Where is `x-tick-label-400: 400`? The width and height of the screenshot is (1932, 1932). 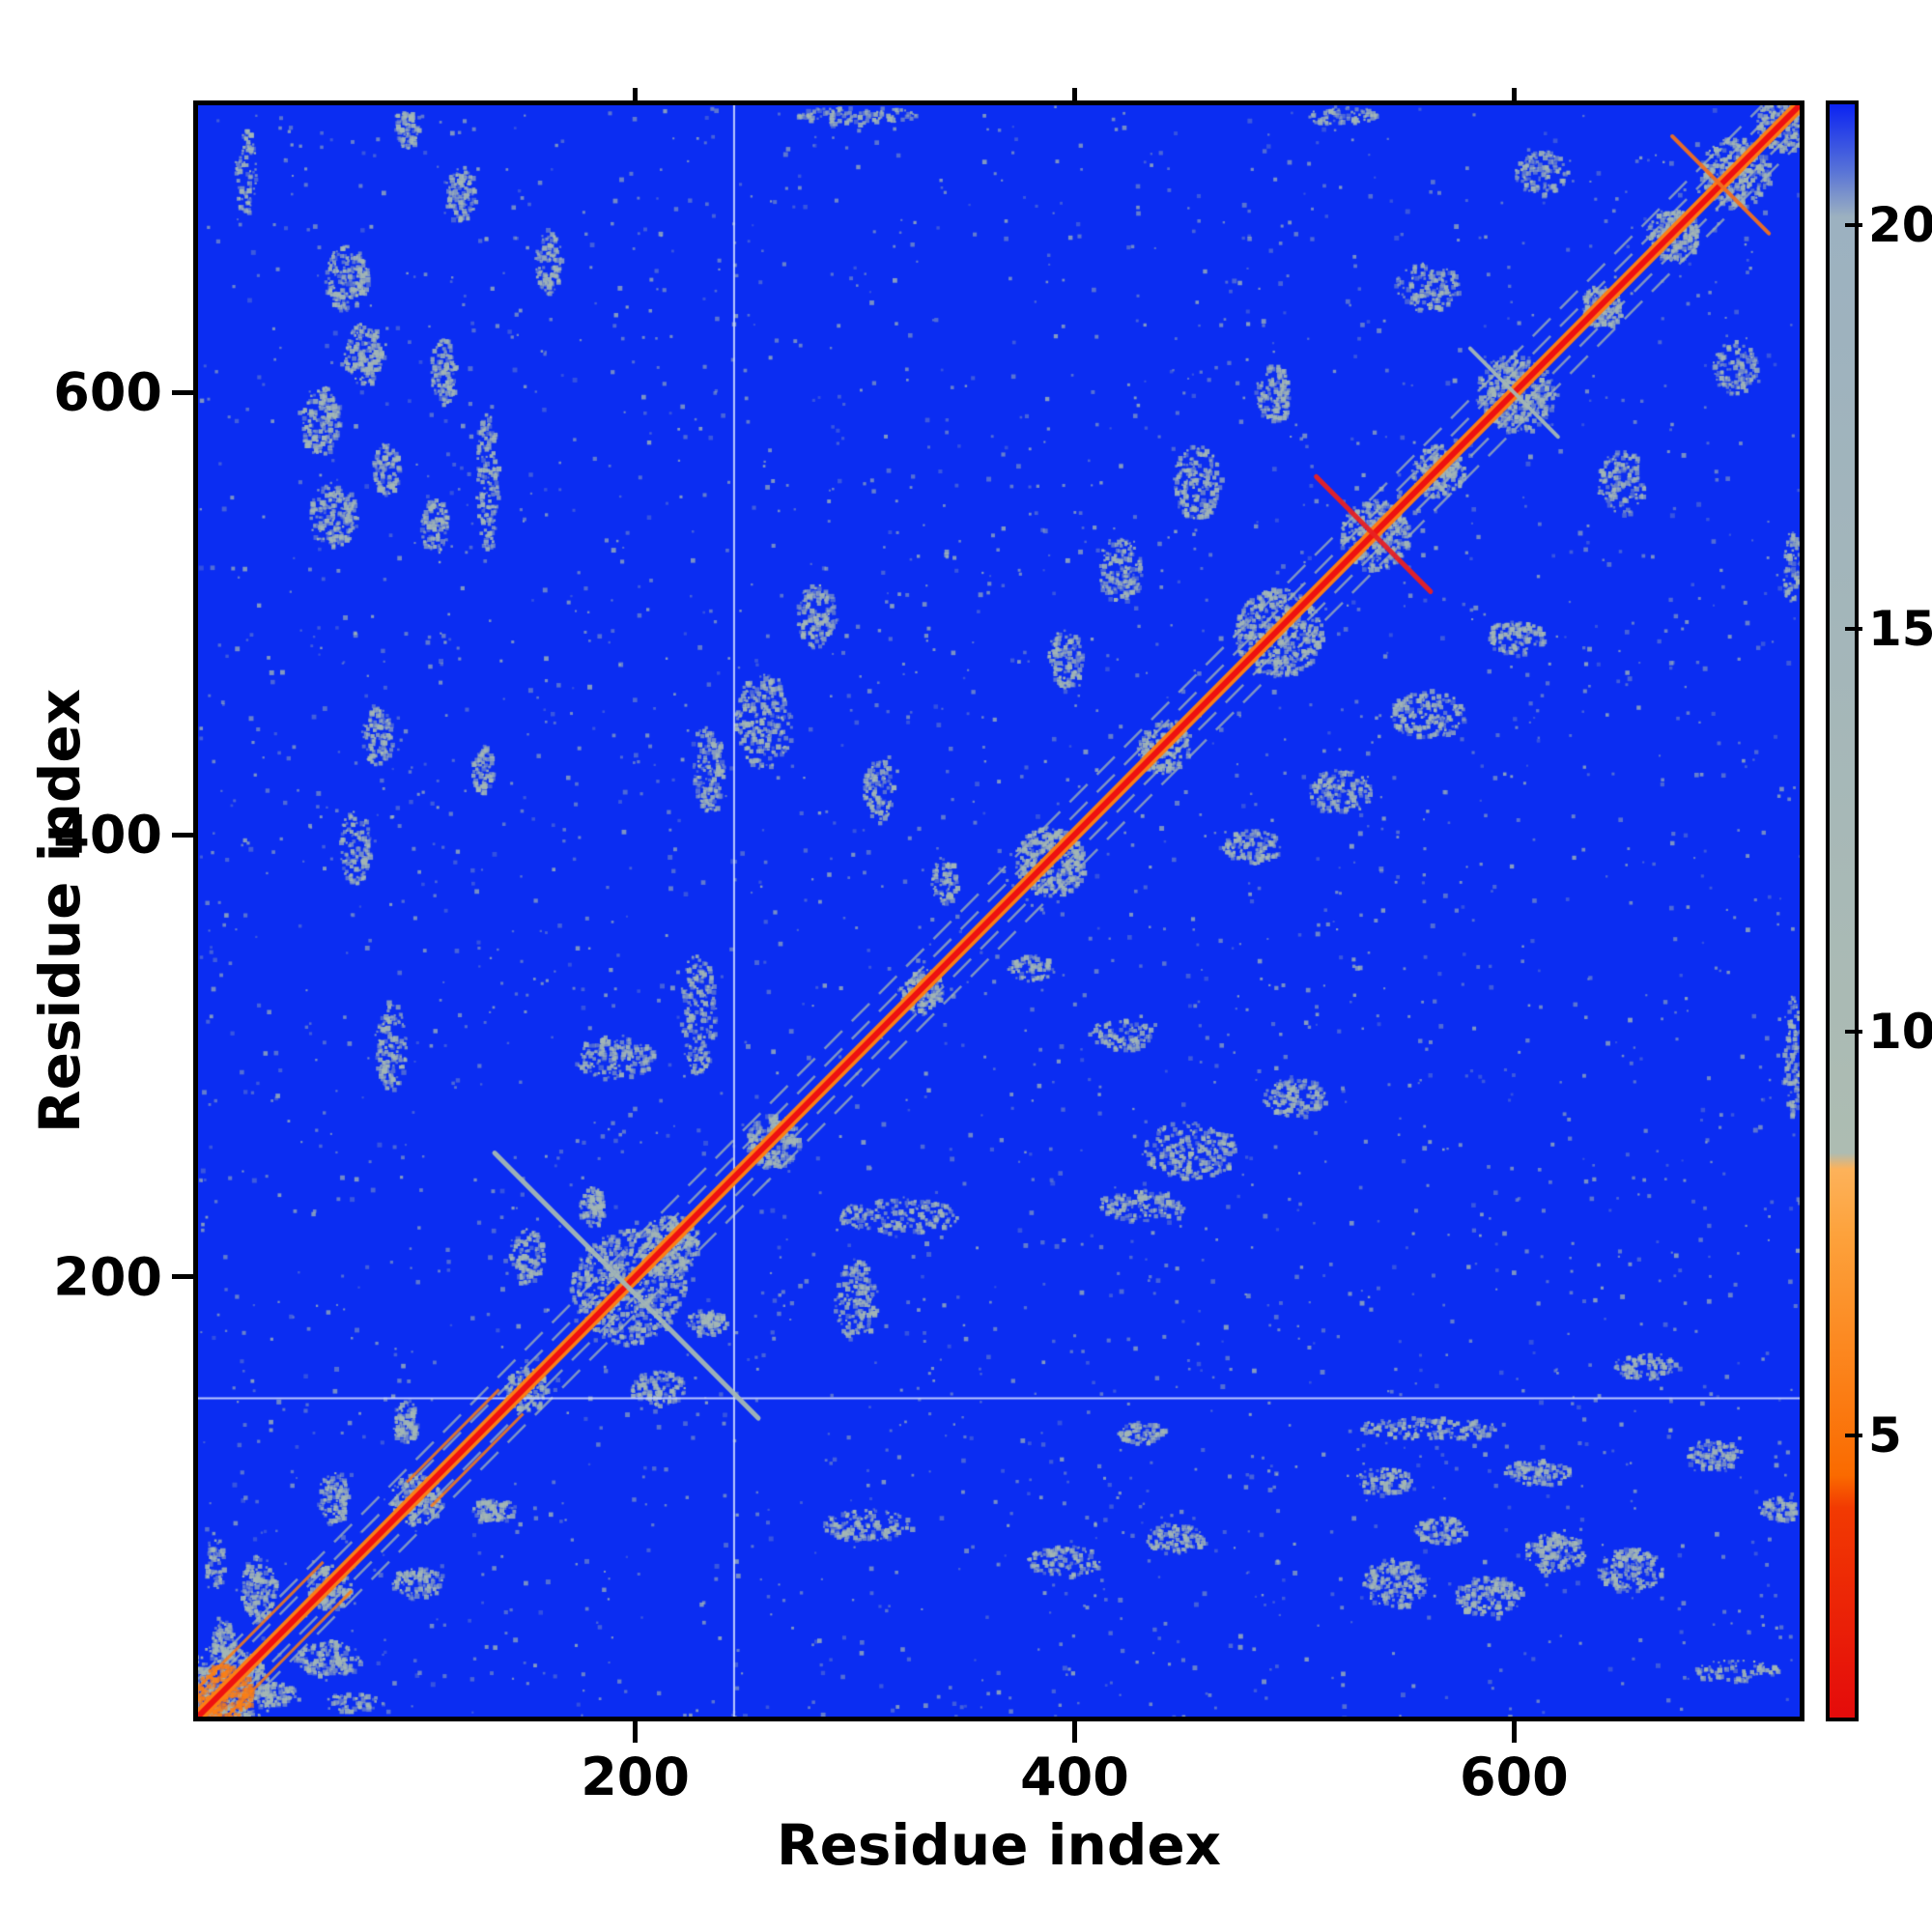 x-tick-label-400: 400 is located at coordinates (1074, 1777).